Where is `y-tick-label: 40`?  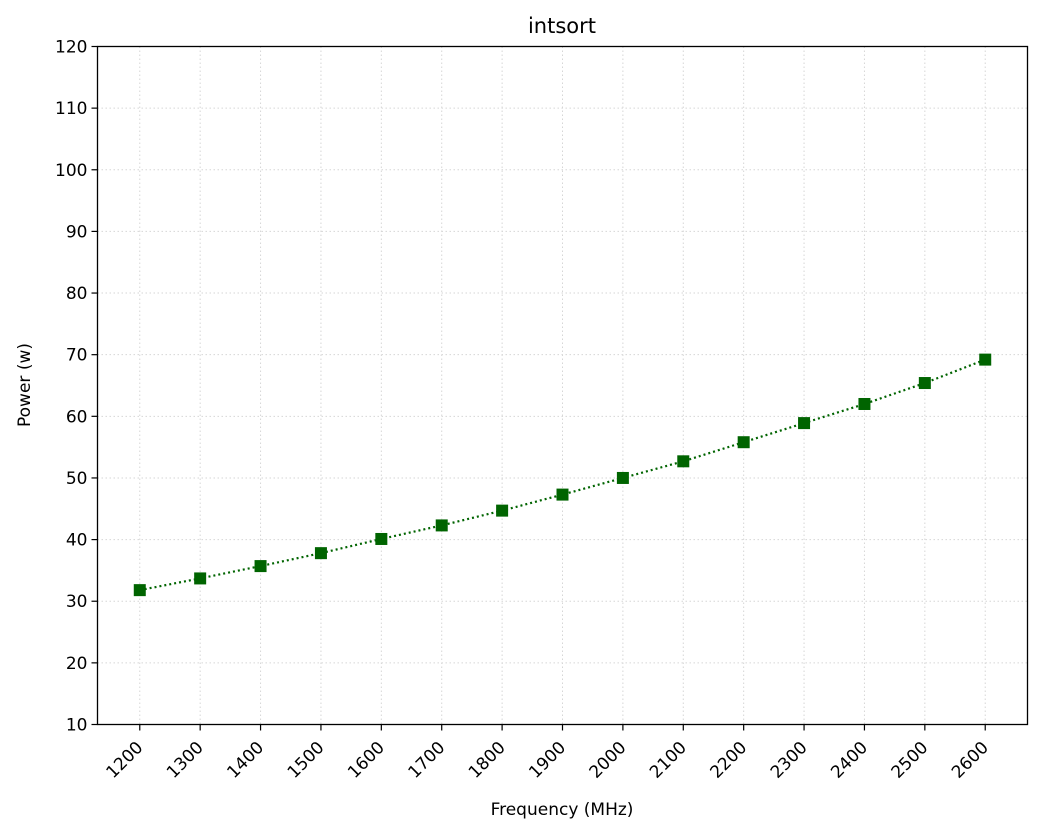
y-tick-label: 40 is located at coordinates (77, 541).